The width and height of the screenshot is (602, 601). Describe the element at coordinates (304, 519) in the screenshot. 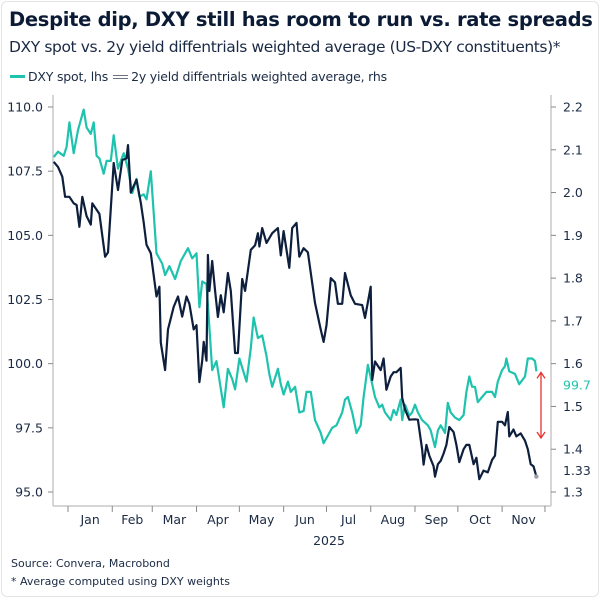

I see `x-axis-tick-label: Jun` at that location.